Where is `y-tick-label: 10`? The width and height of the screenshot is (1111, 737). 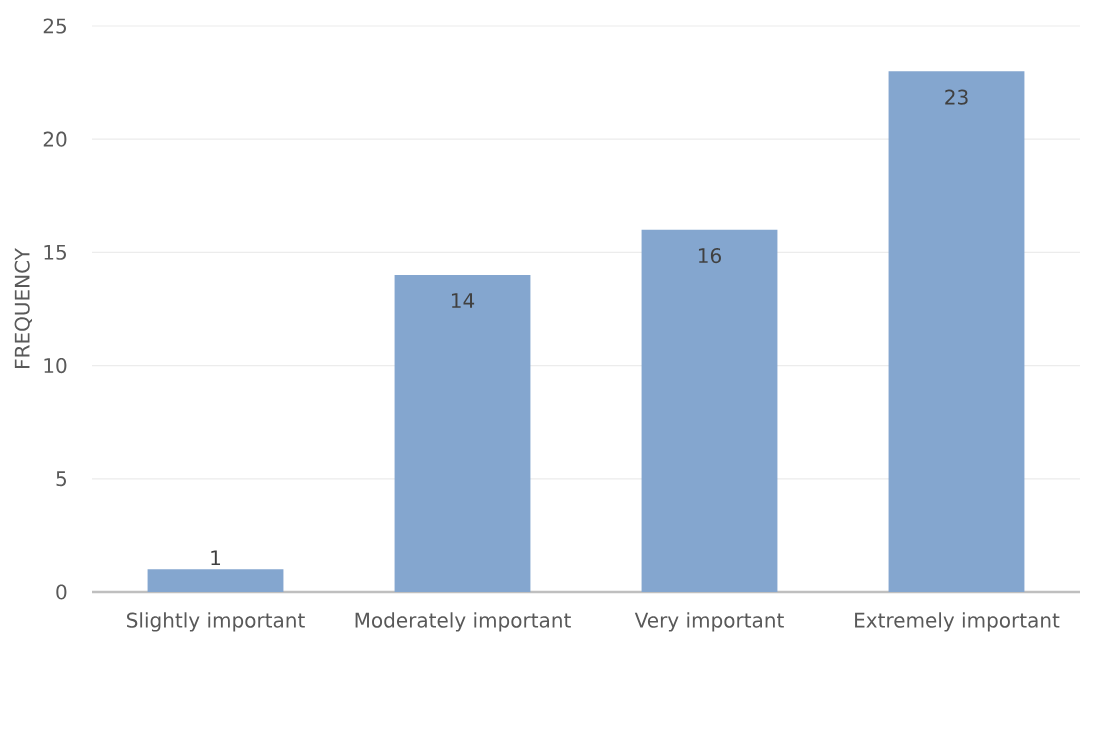 y-tick-label: 10 is located at coordinates (55, 366).